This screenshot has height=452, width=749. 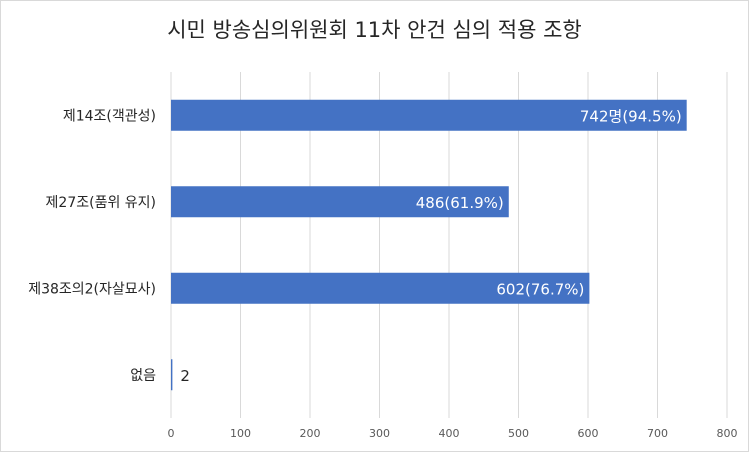 What do you see at coordinates (310, 433) in the screenshot?
I see `x-tick-label: 200` at bounding box center [310, 433].